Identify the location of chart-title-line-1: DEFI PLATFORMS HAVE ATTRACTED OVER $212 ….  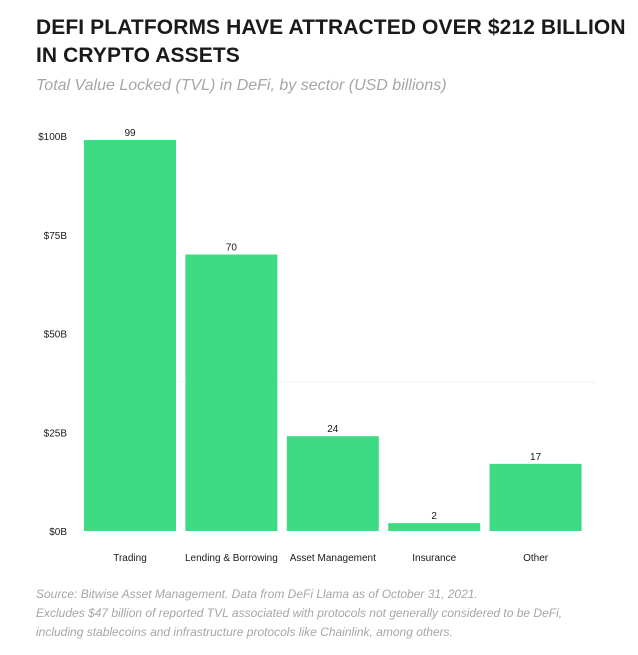
(331, 27).